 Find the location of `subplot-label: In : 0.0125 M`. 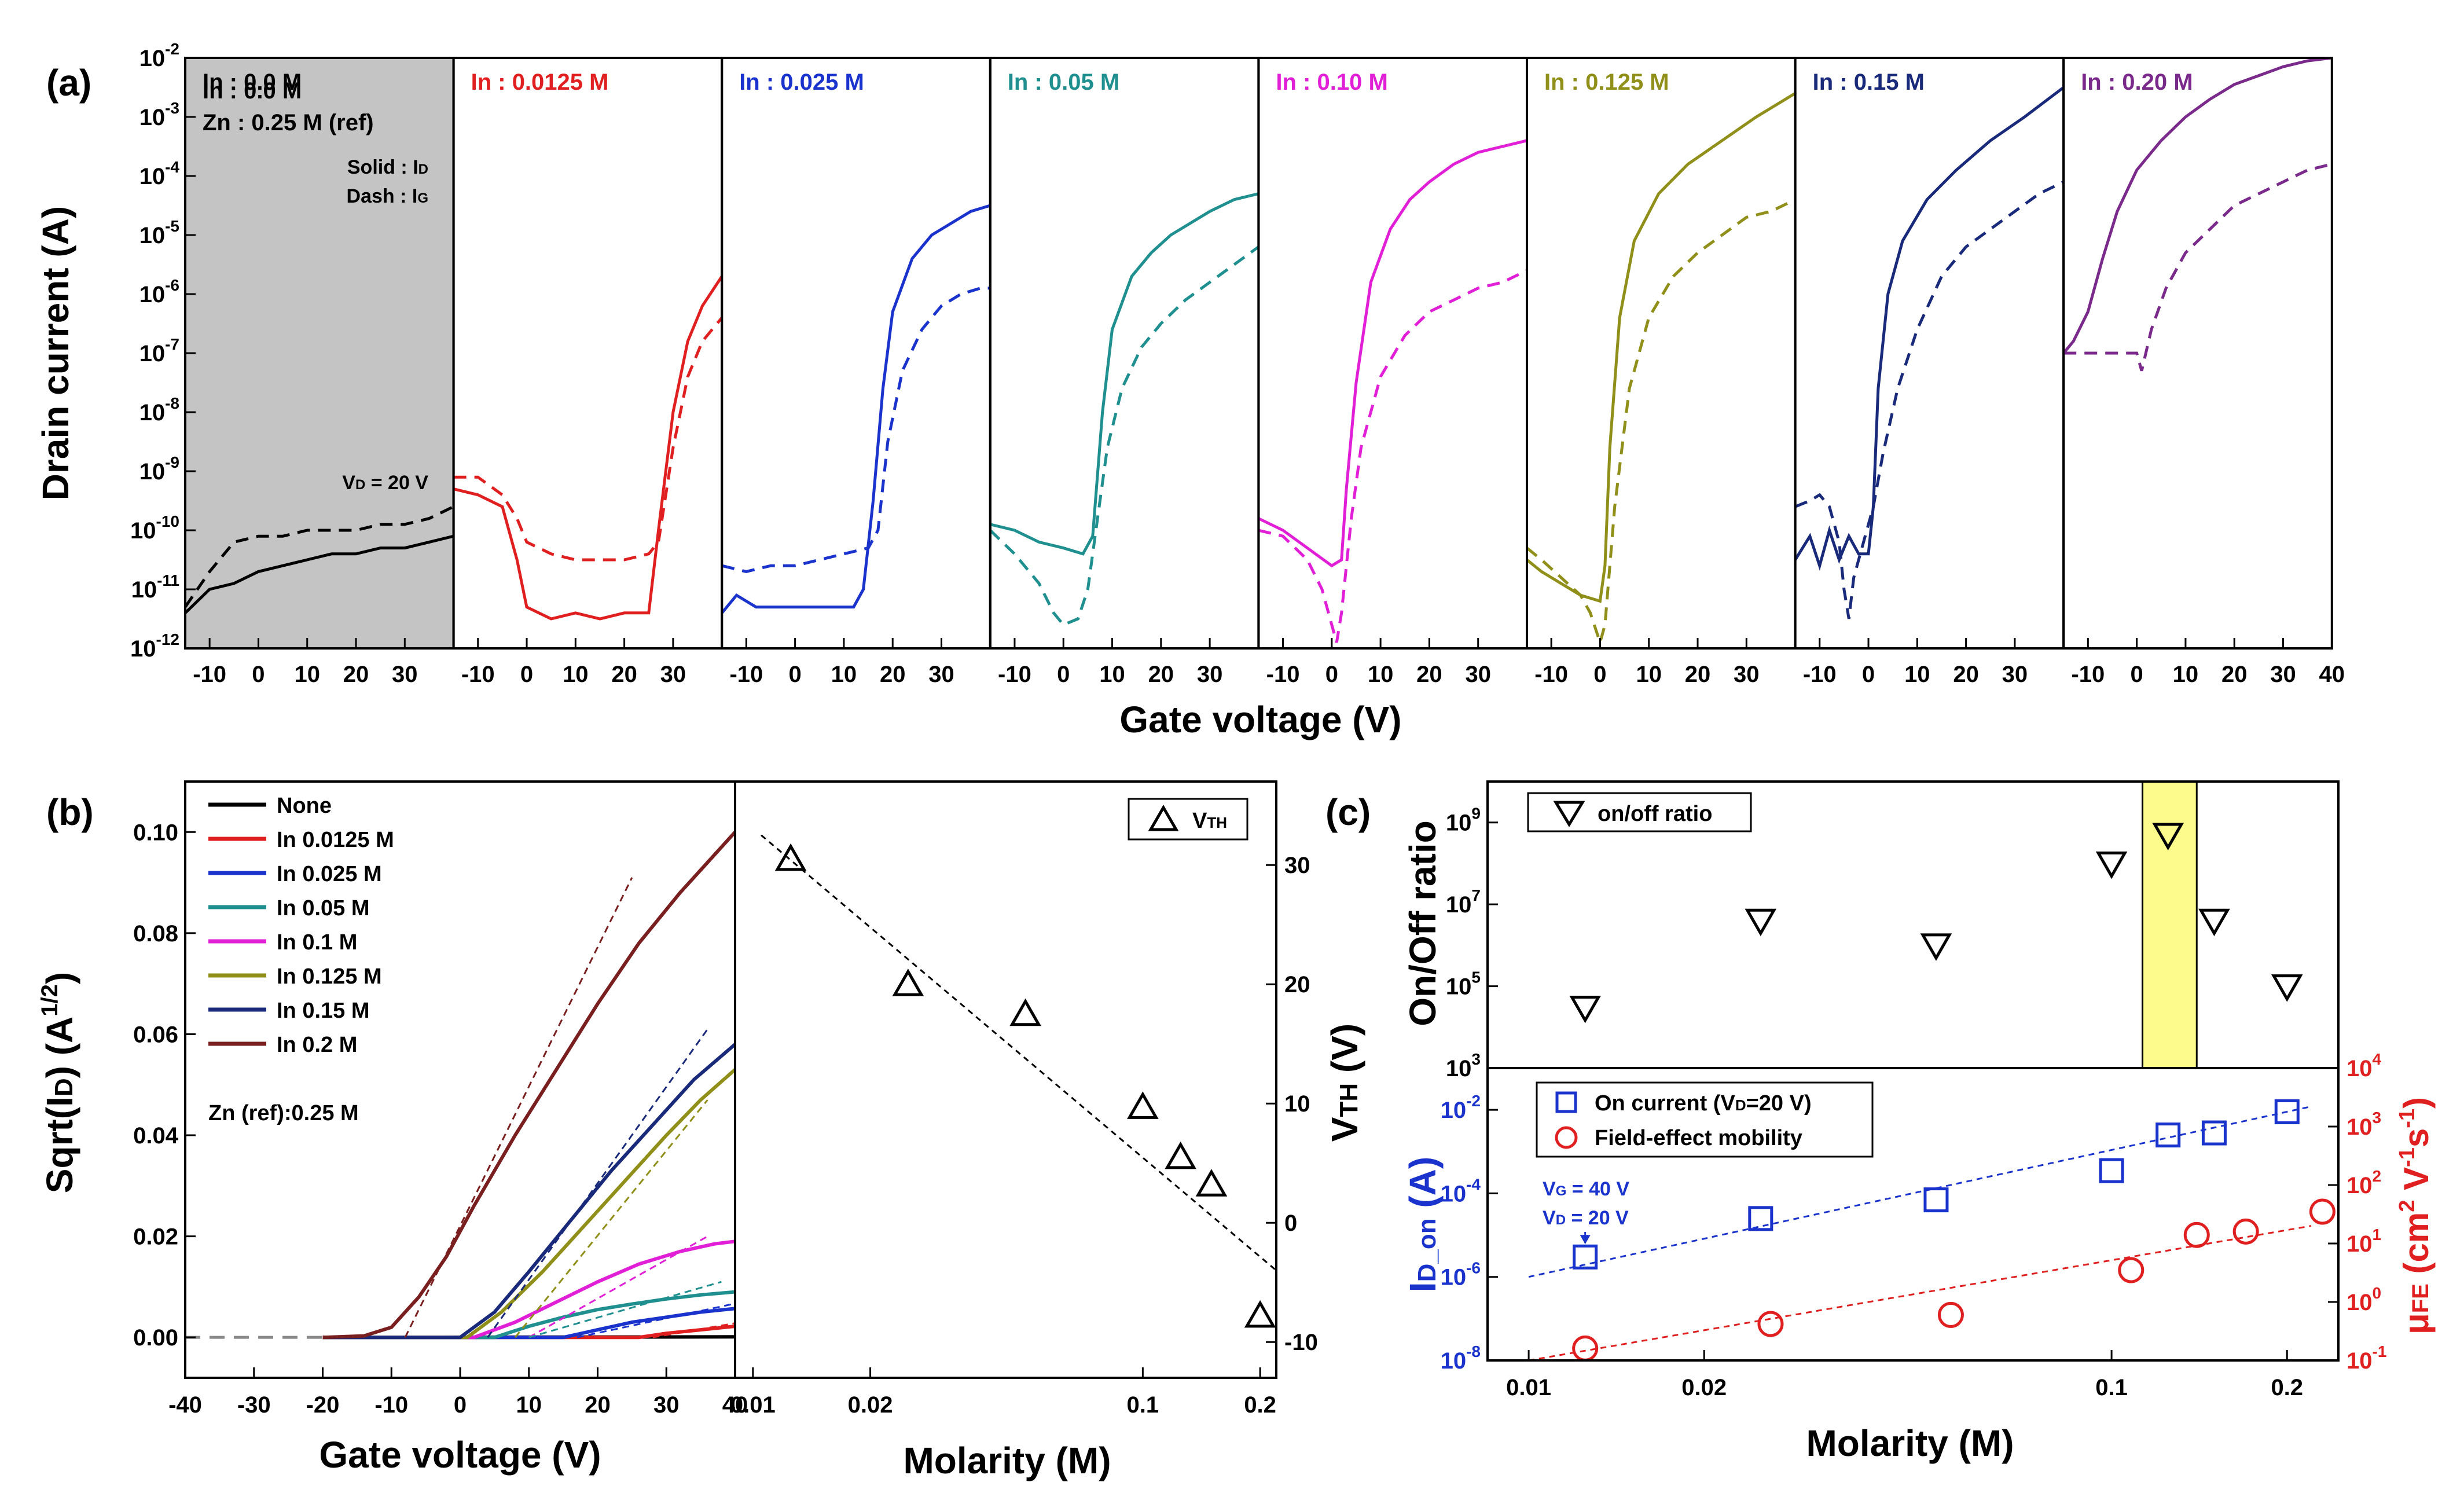

subplot-label: In : 0.0125 M is located at coordinates (540, 82).